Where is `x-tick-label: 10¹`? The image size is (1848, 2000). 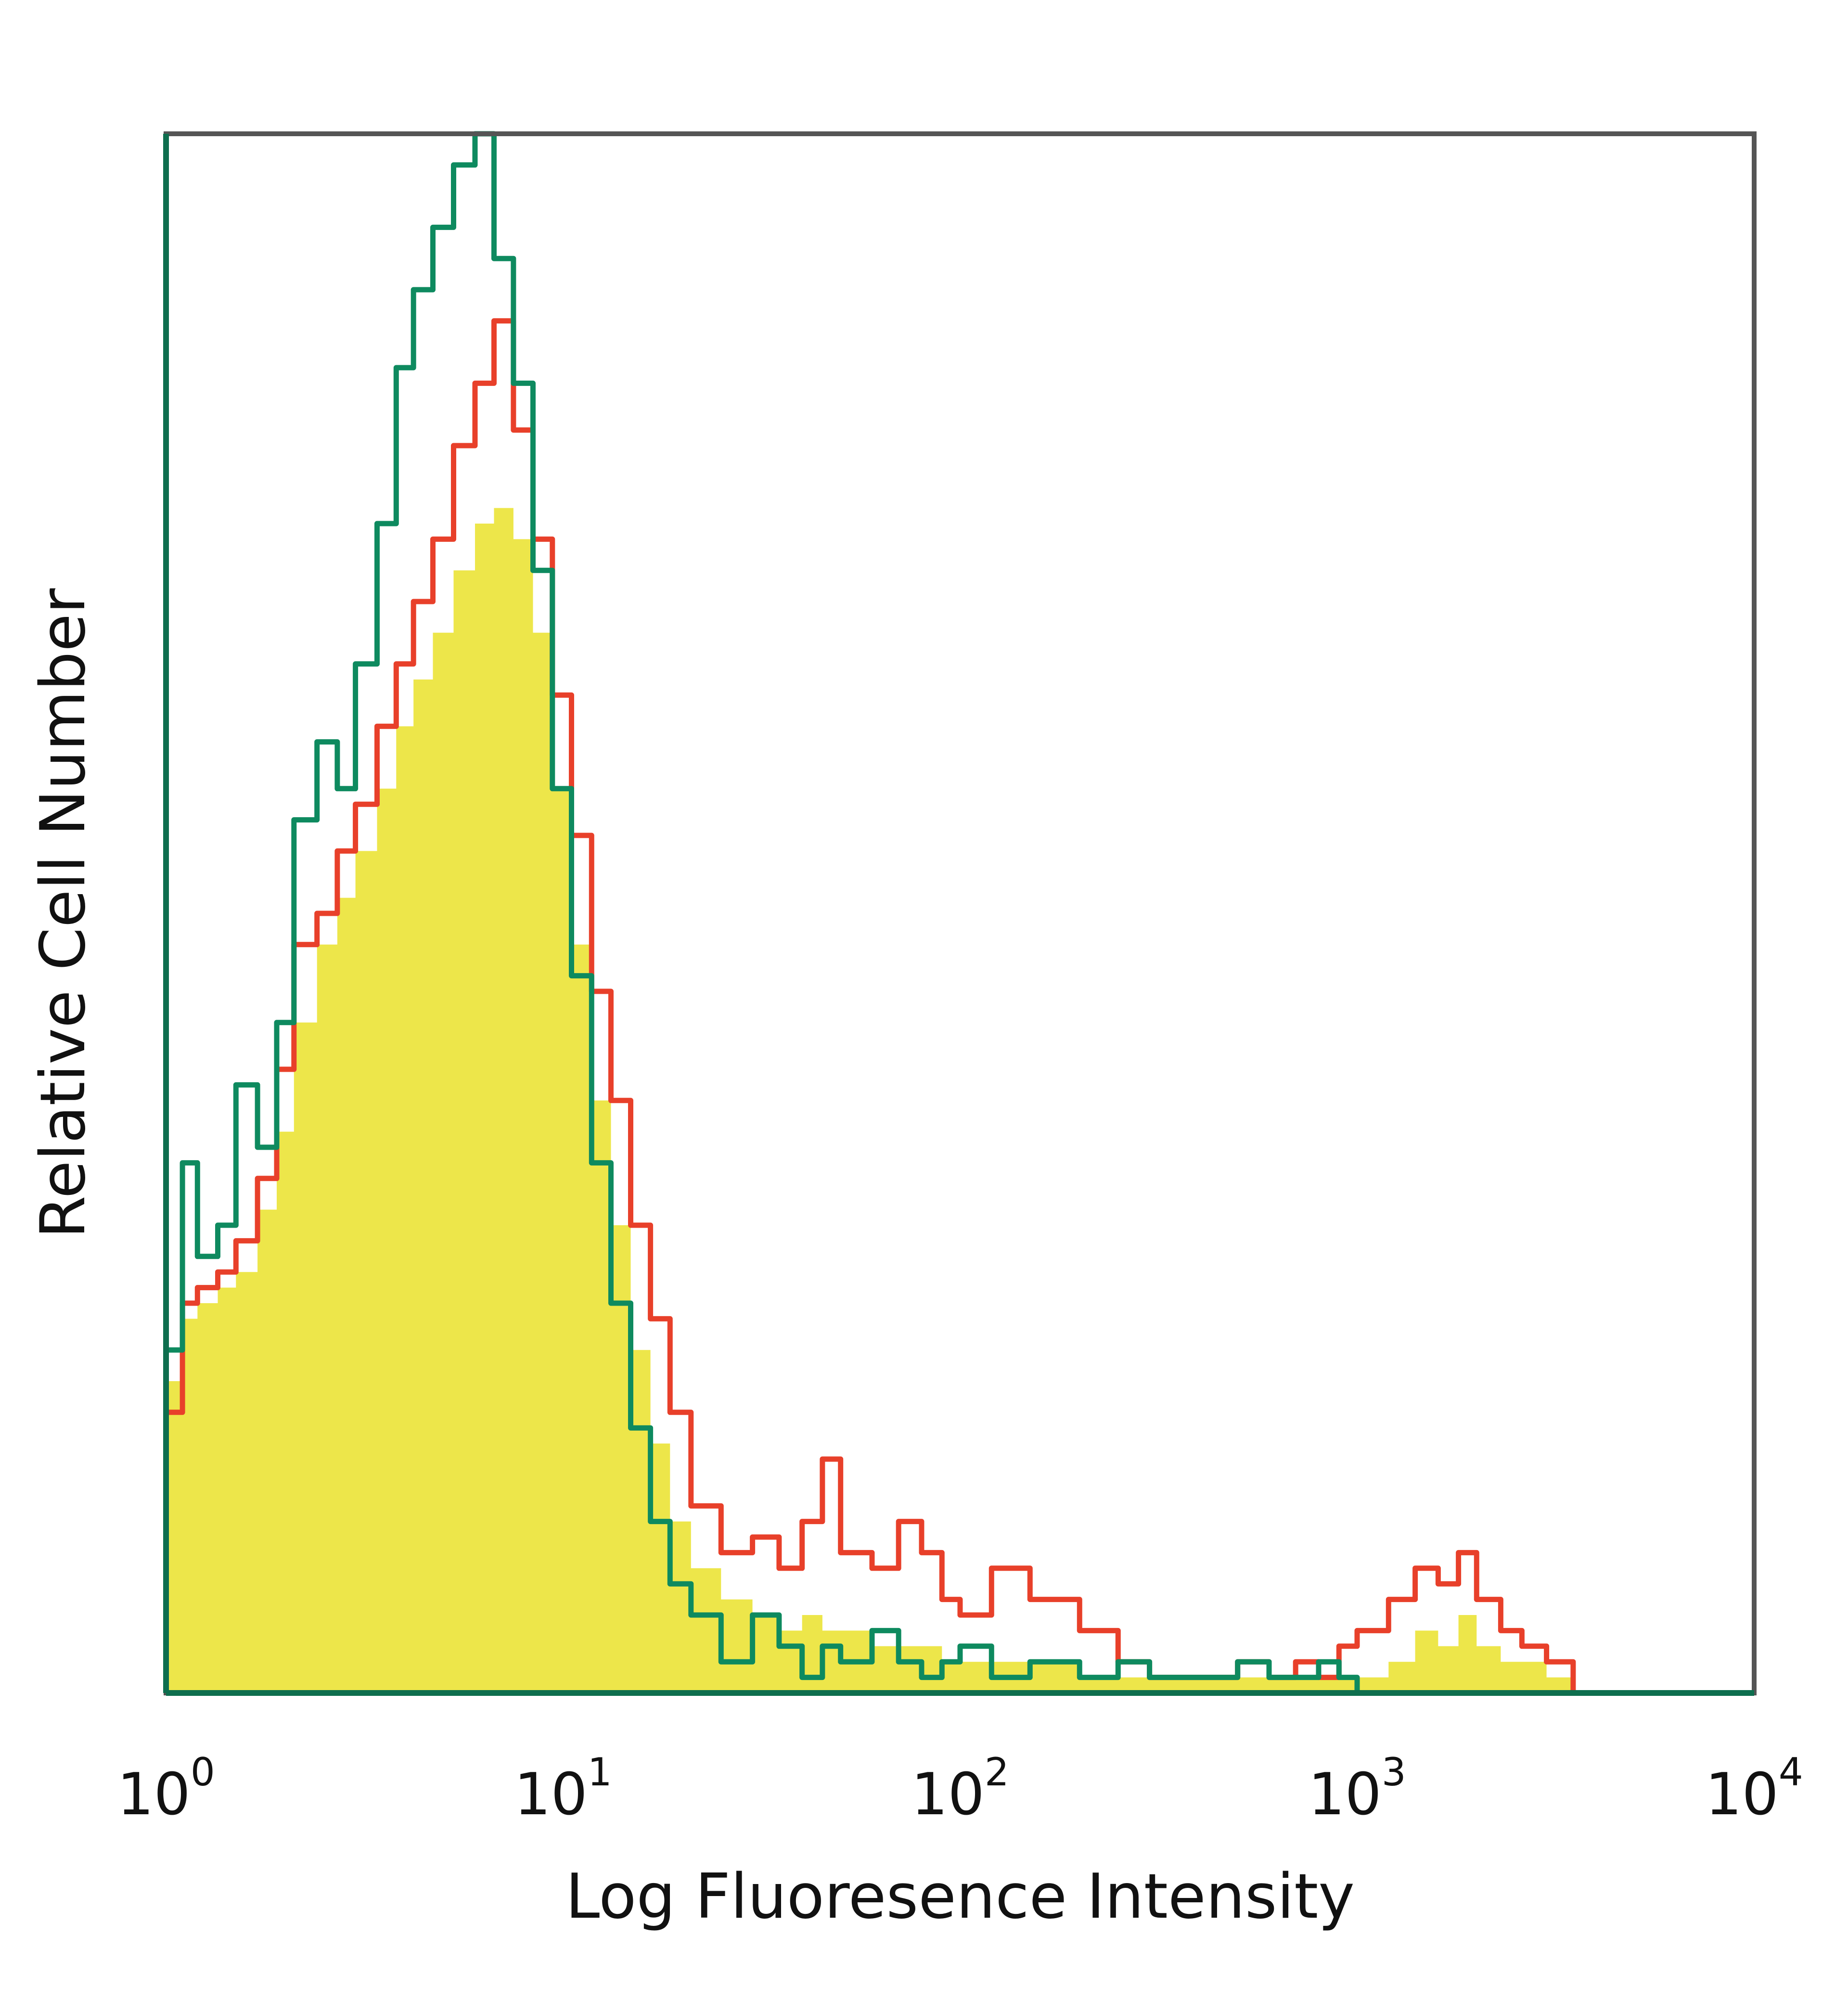
x-tick-label: 10¹ is located at coordinates (563, 1789).